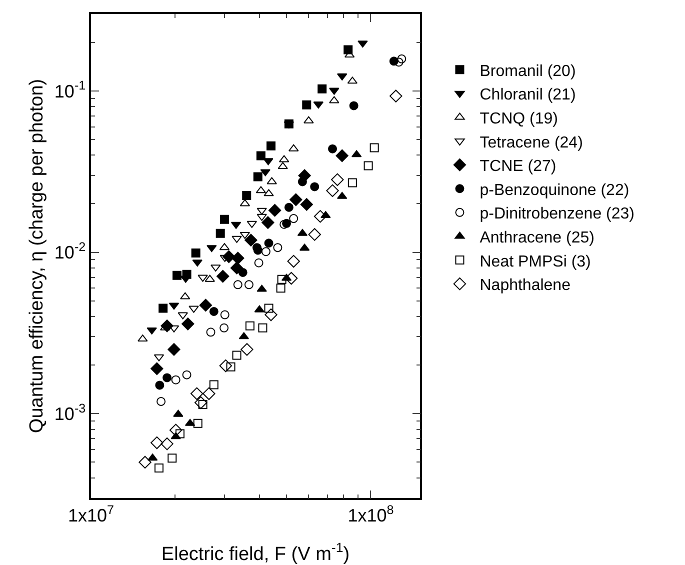  Describe the element at coordinates (537, 237) in the screenshot. I see `legend-label: Anthracene (25)` at that location.